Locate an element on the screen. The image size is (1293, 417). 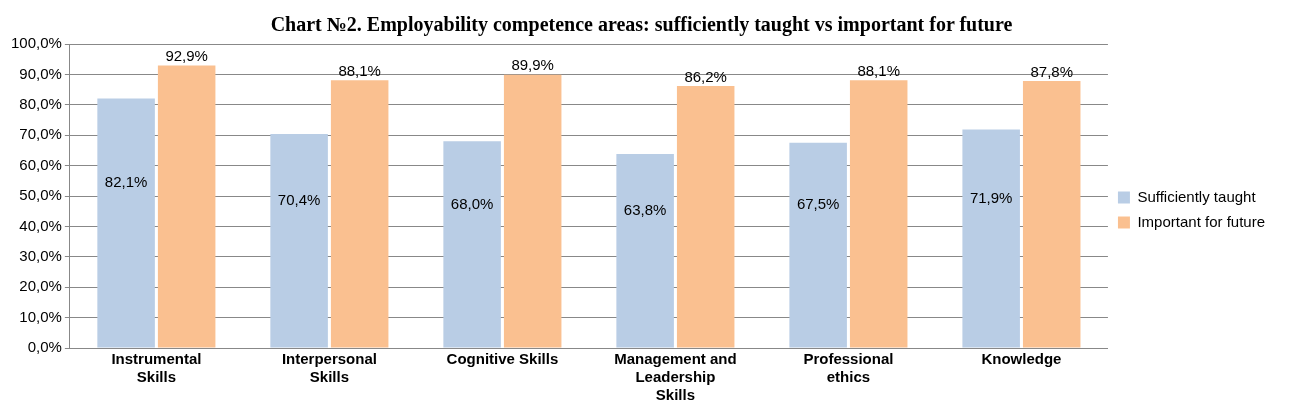
x-tick-label: Interpersonal Skills is located at coordinates (329, 368).